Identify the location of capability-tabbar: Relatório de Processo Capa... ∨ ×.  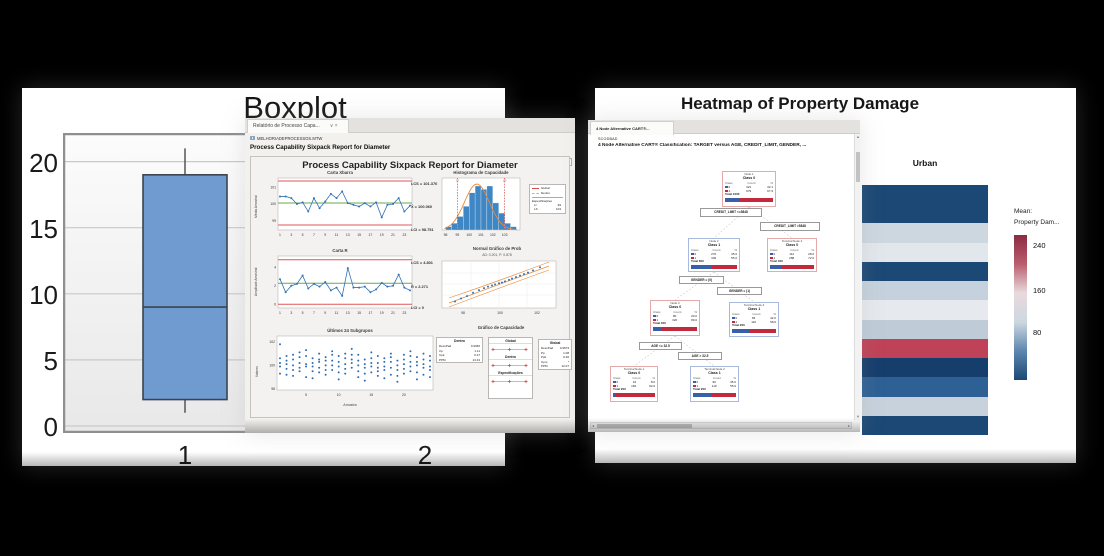
(410, 125).